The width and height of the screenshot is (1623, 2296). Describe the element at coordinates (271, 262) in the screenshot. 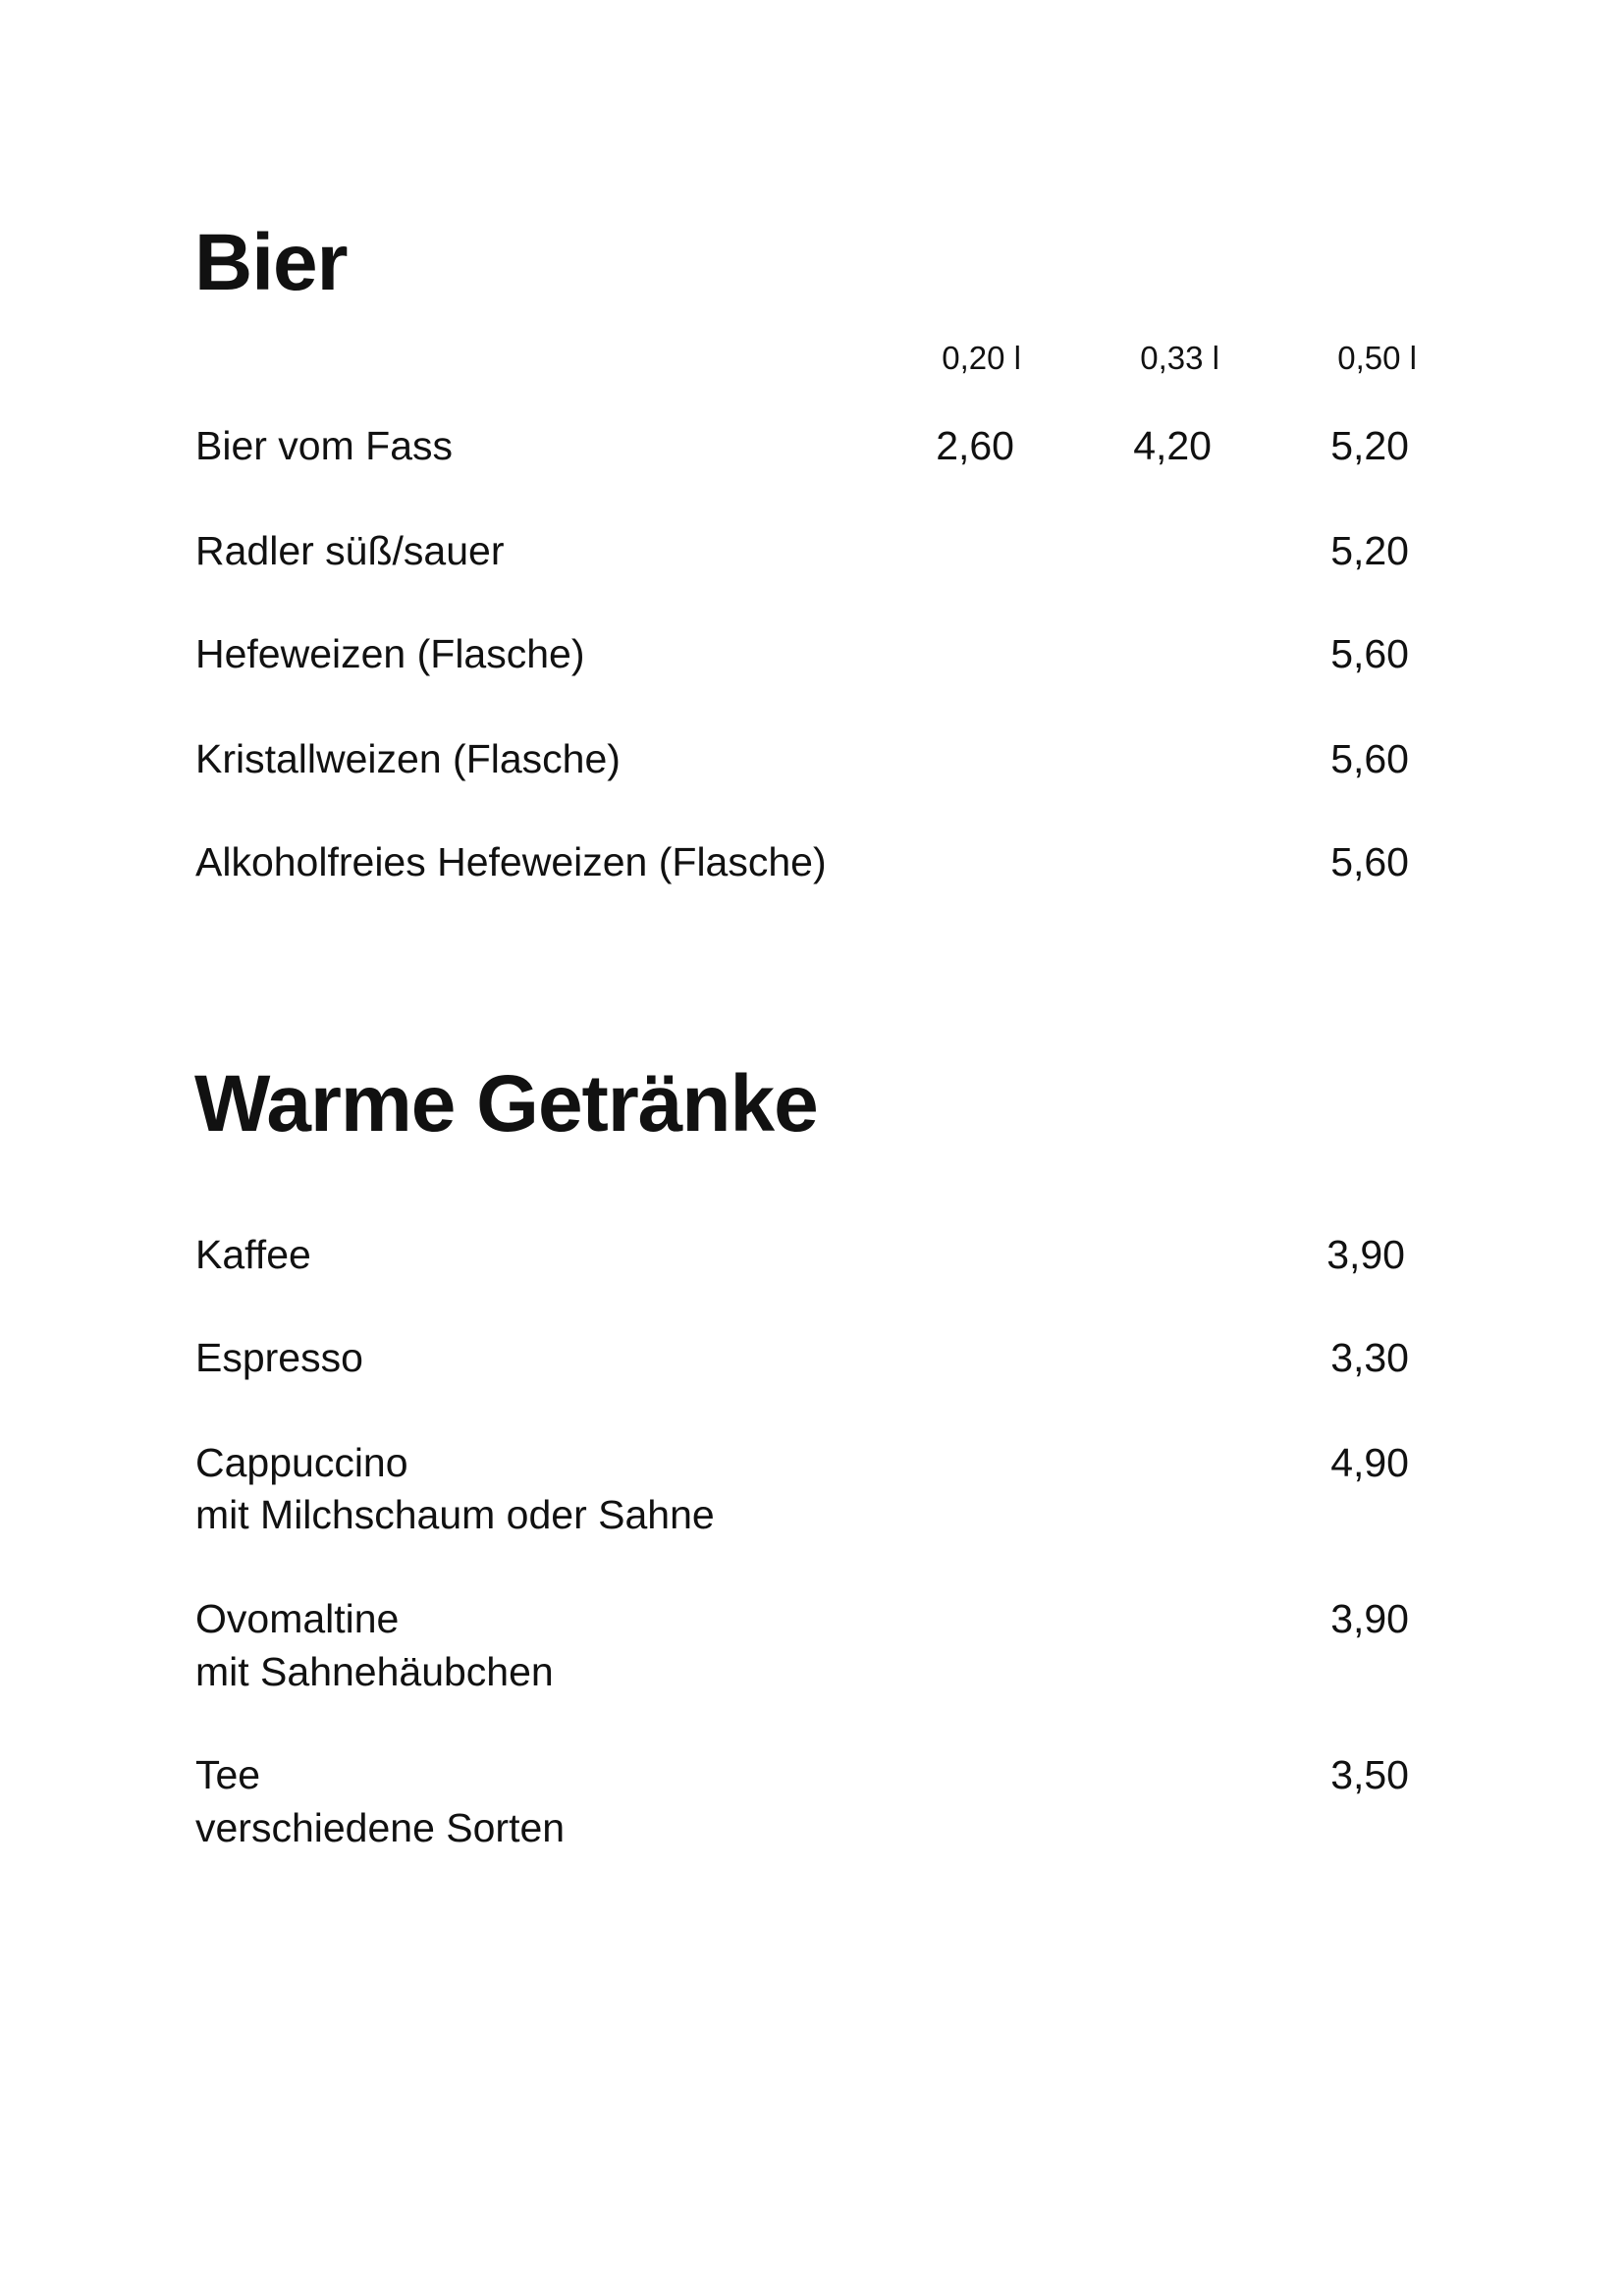

I see `section-title: Bier` at that location.